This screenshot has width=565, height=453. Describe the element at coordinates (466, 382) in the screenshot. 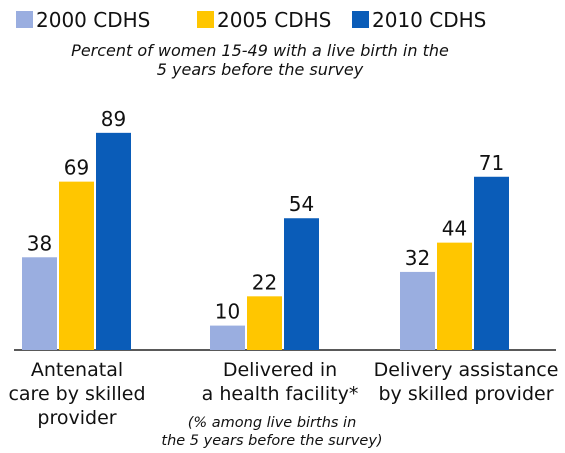

I see `category-label: Delivery assistance by skilled provider` at that location.